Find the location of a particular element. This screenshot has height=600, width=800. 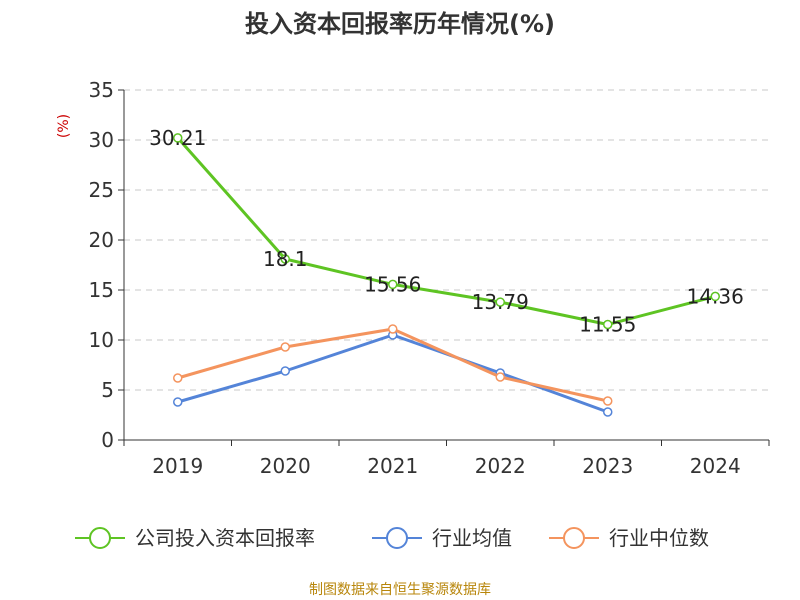

y-tick-label: 0 is located at coordinates (107, 440).